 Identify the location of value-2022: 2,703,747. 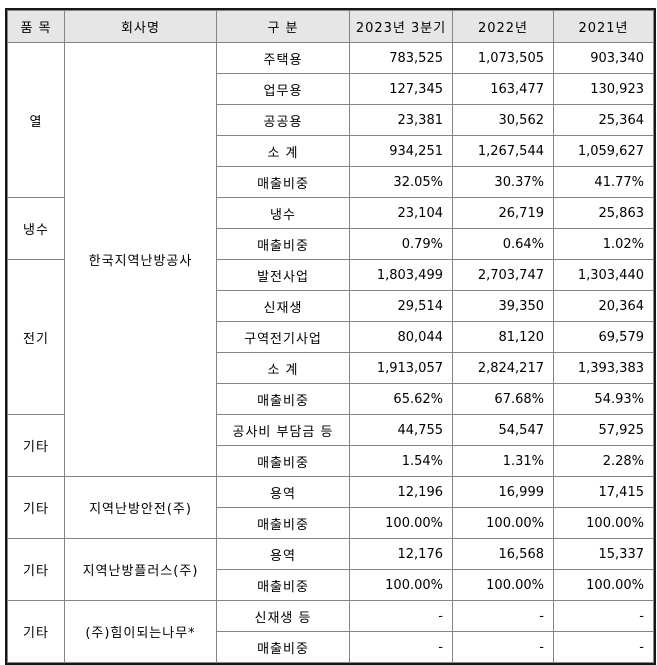
(503, 275).